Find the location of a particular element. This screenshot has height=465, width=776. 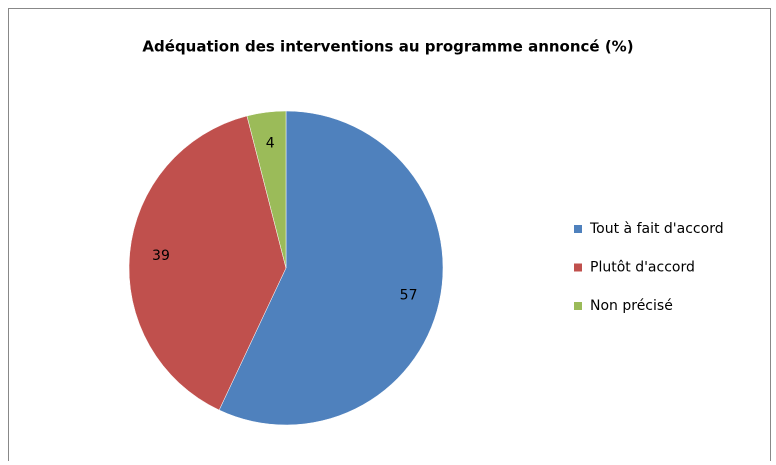

data-label: 4 is located at coordinates (270, 143).